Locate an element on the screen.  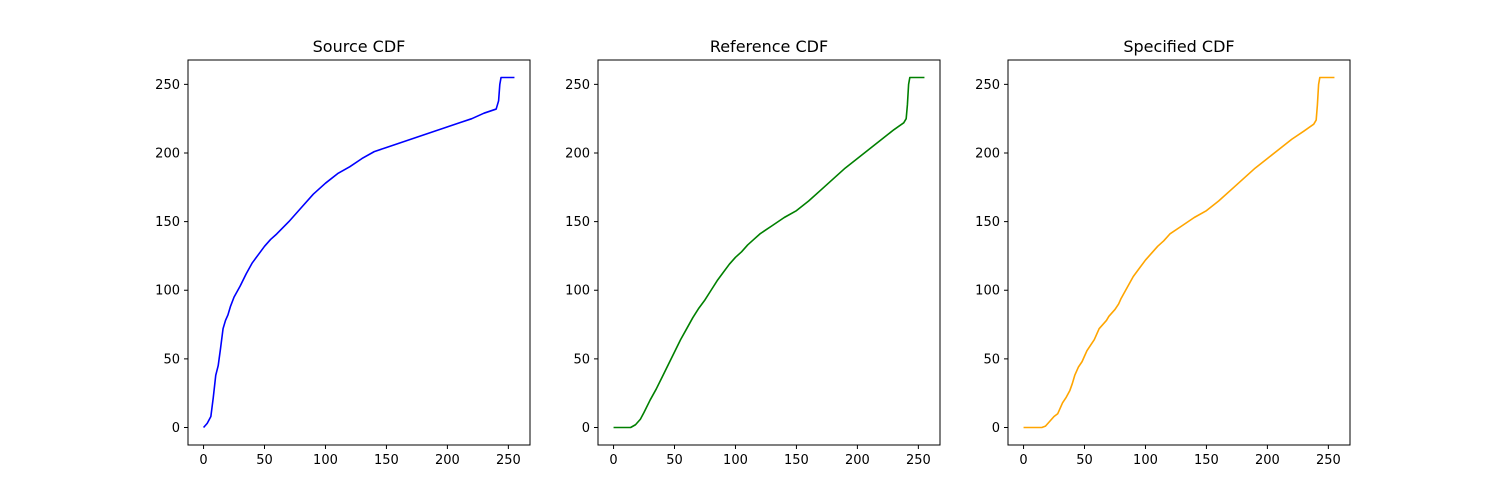
chart-title: Specified CDF is located at coordinates (1178, 46).